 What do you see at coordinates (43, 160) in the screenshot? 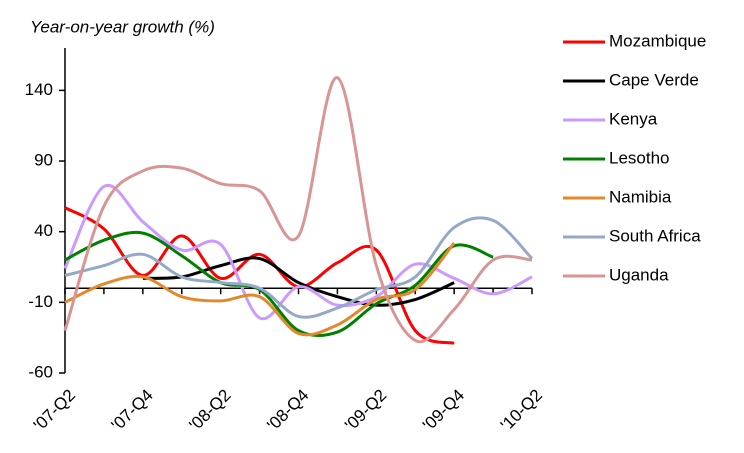
I see `y-tick-label: 90` at bounding box center [43, 160].